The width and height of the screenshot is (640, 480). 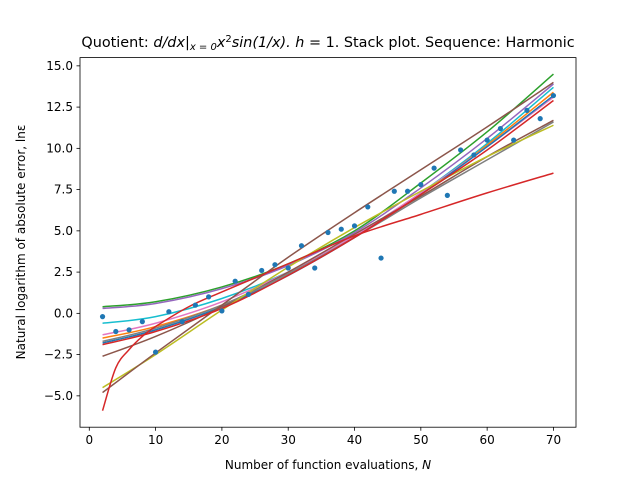 I want to click on x-tick-label: 30, so click(x=288, y=440).